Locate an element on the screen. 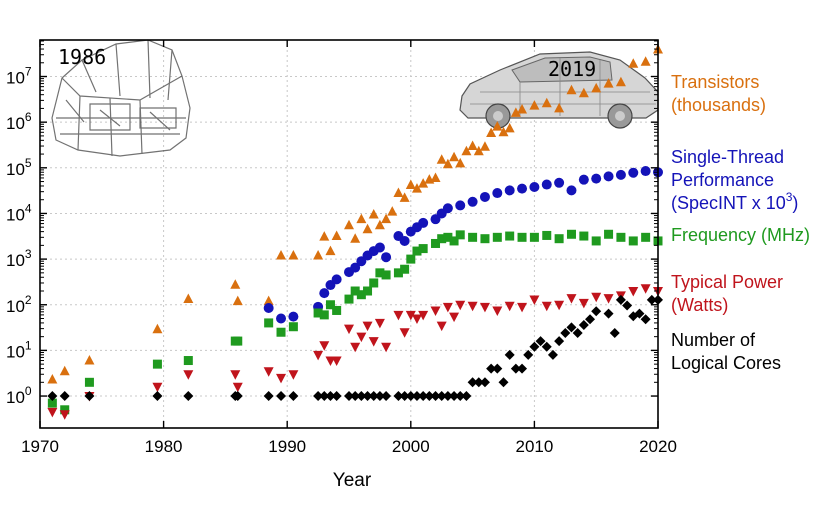 The width and height of the screenshot is (826, 521). y-tick-label: 10⁵ is located at coordinates (19, 167).